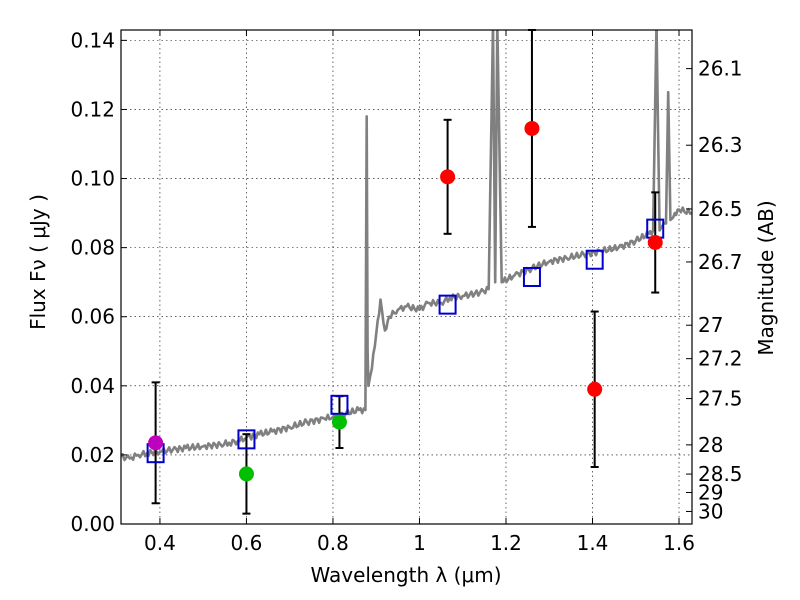 The width and height of the screenshot is (800, 600). Describe the element at coordinates (92, 179) in the screenshot. I see `y-tick-label: 0.10` at that location.